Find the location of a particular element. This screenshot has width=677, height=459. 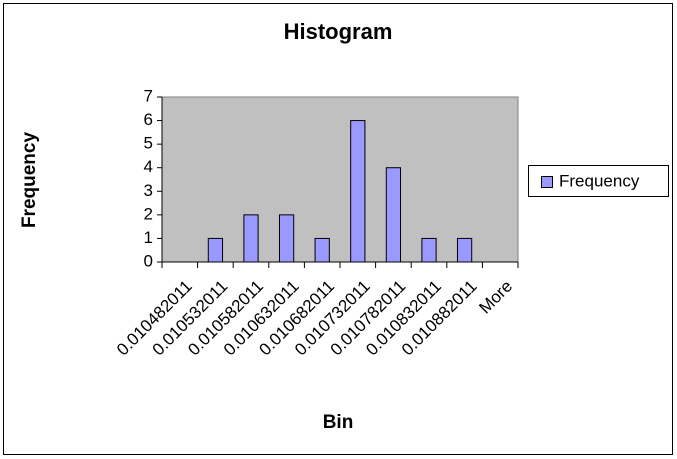

chart-title: Histogram is located at coordinates (338, 31).